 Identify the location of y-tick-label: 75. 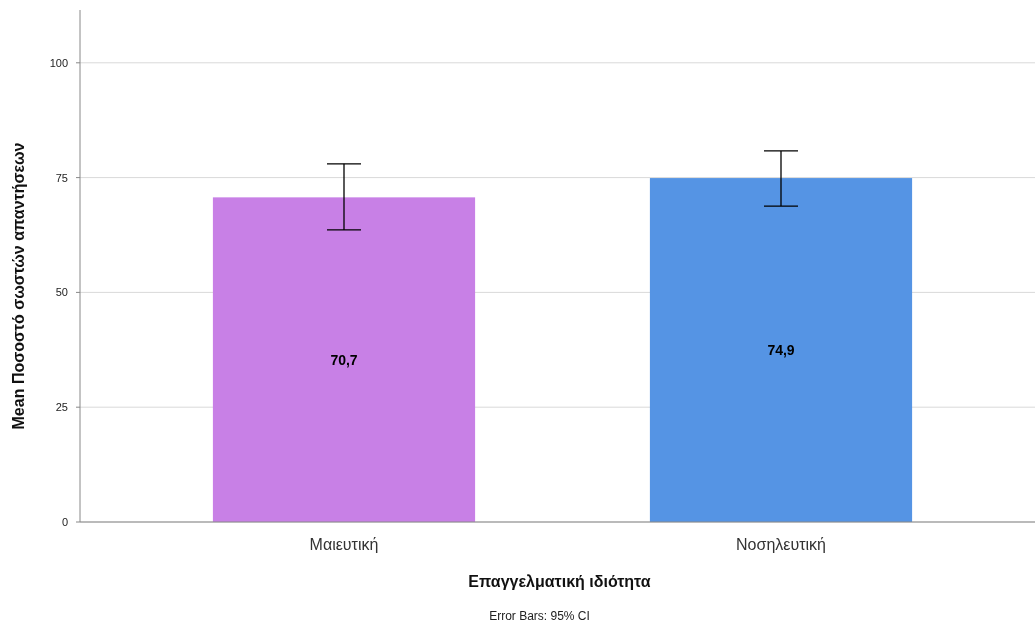
(61, 177).